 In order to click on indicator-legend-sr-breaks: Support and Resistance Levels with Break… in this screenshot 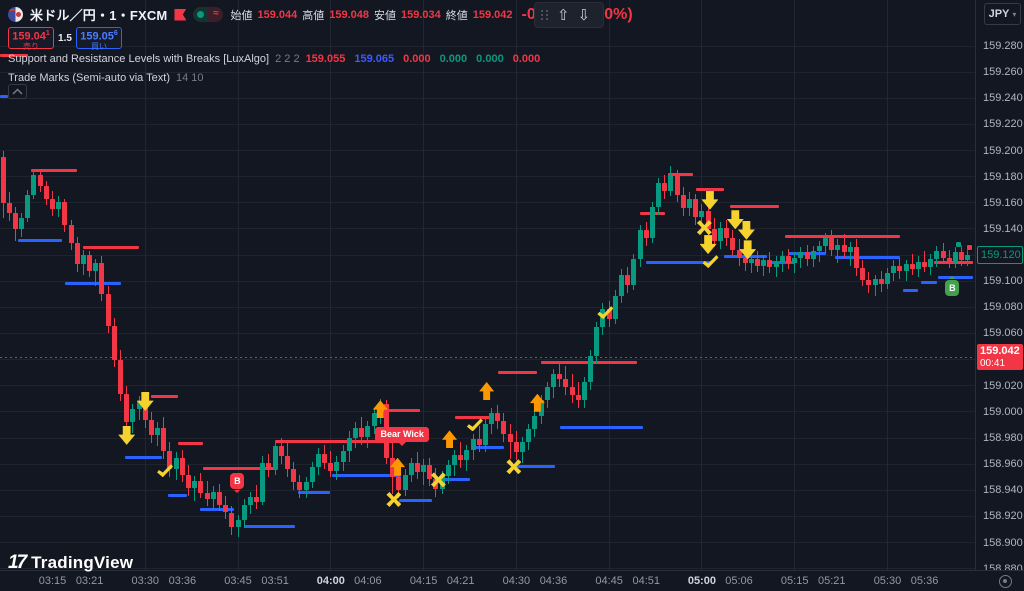, I will do `click(274, 59)`.